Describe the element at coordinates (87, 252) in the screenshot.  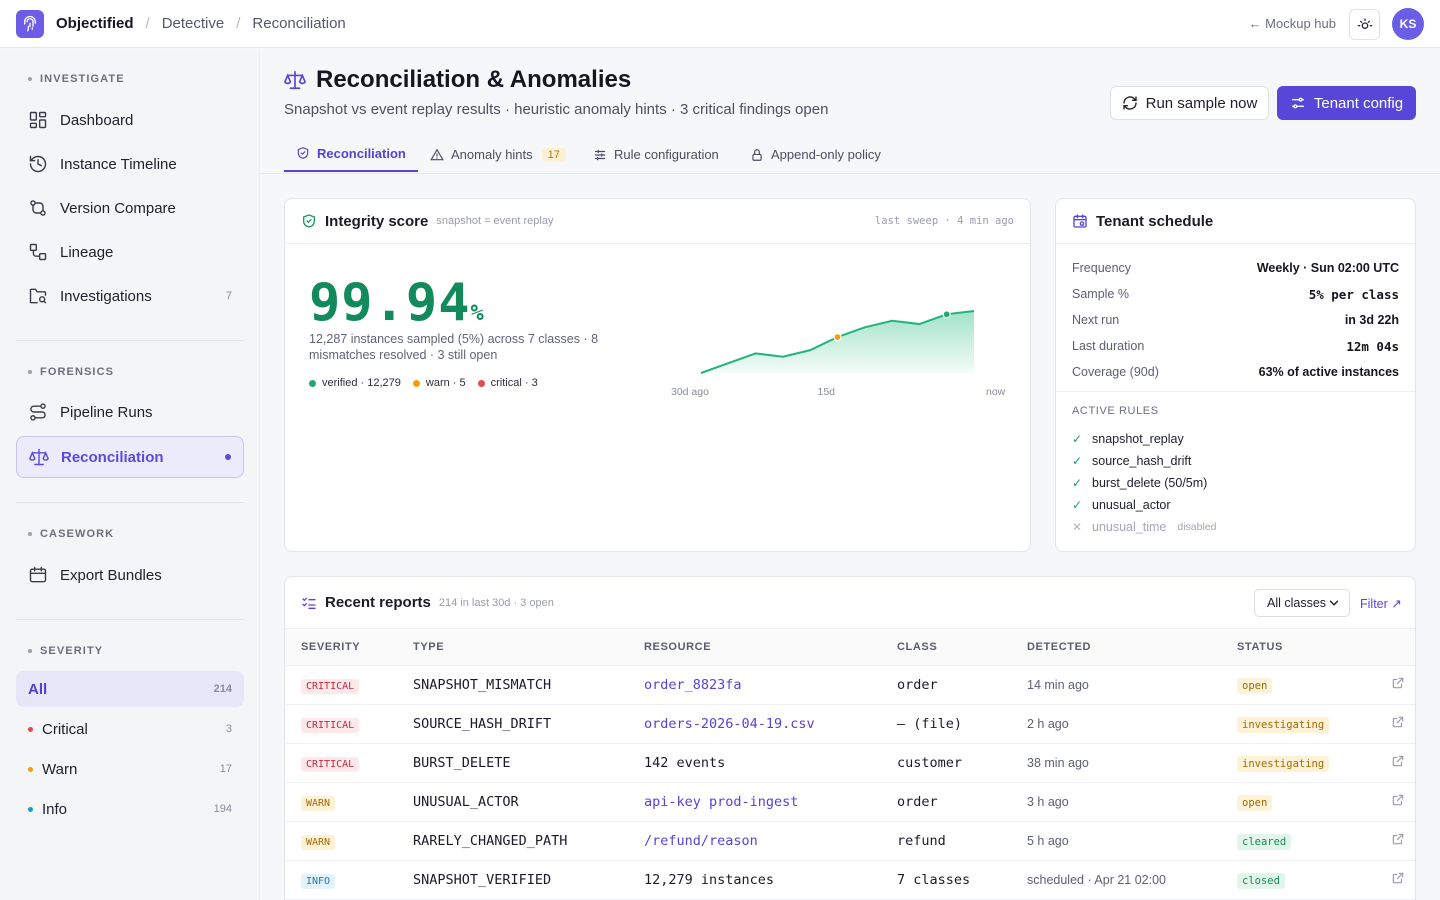
I see `sidebar-item-label: Lineage` at that location.